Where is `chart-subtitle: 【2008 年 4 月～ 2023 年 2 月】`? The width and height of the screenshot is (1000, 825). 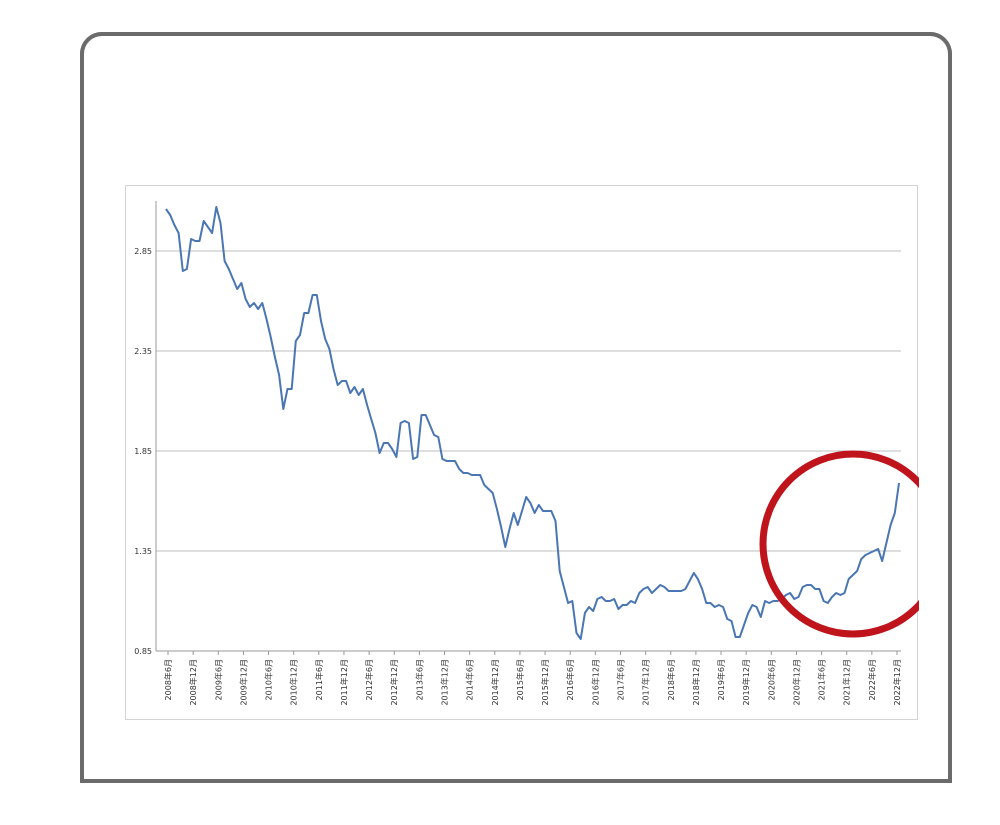
chart-subtitle: 【2008 年 4 月～ 2023 年 2 月】 is located at coordinates (516, 133).